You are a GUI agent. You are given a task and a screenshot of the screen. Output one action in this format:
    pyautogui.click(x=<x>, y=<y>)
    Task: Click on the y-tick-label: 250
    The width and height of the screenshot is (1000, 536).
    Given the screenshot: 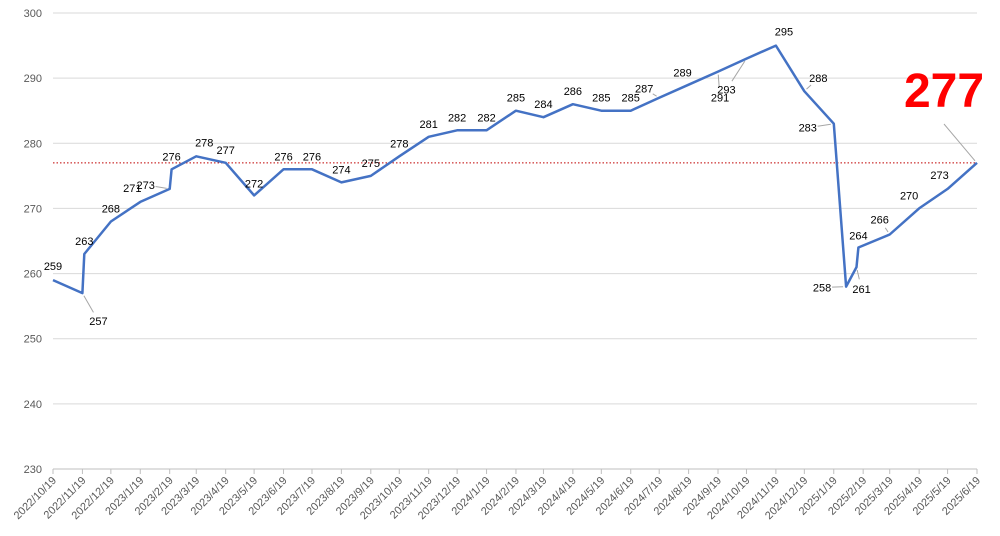 What is the action you would take?
    pyautogui.click(x=33, y=340)
    